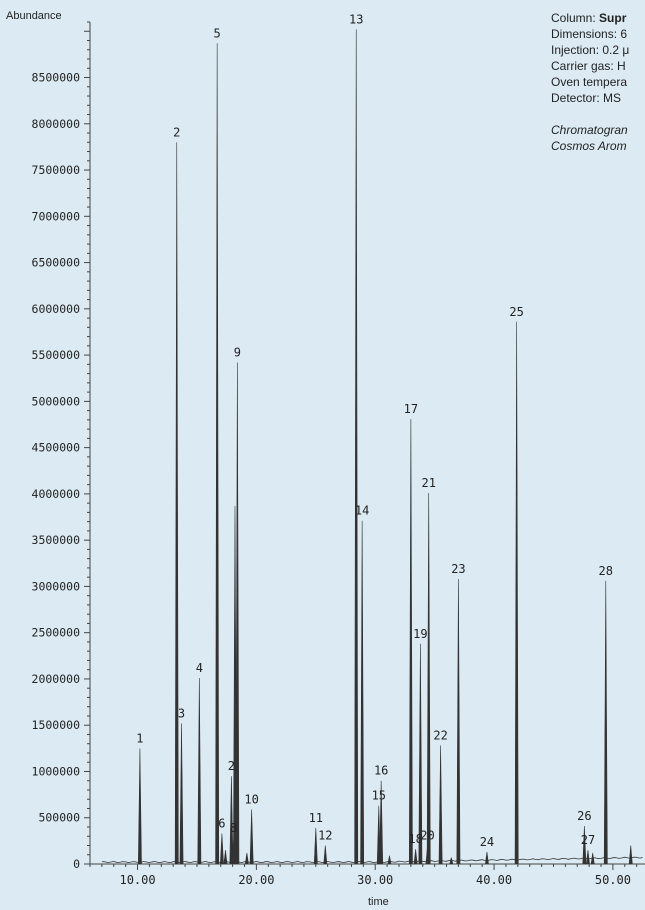  What do you see at coordinates (381, 771) in the screenshot?
I see `peak-label: 16` at bounding box center [381, 771].